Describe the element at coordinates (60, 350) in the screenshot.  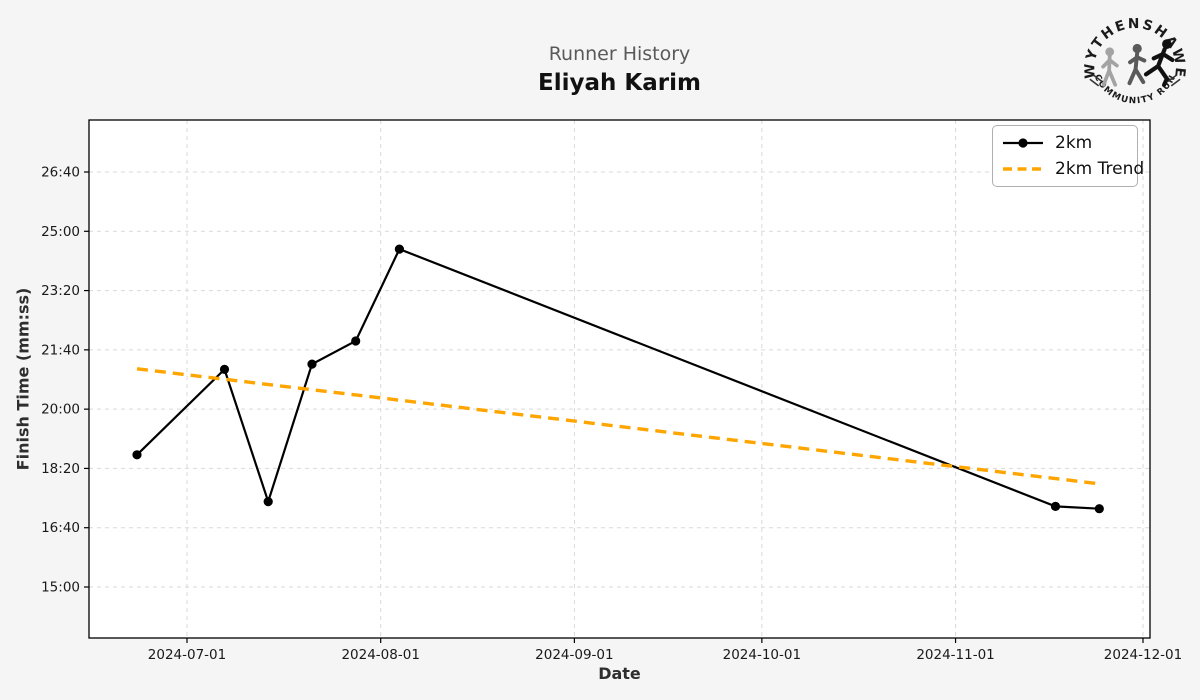
I see `y-tick-label: 21:40` at that location.